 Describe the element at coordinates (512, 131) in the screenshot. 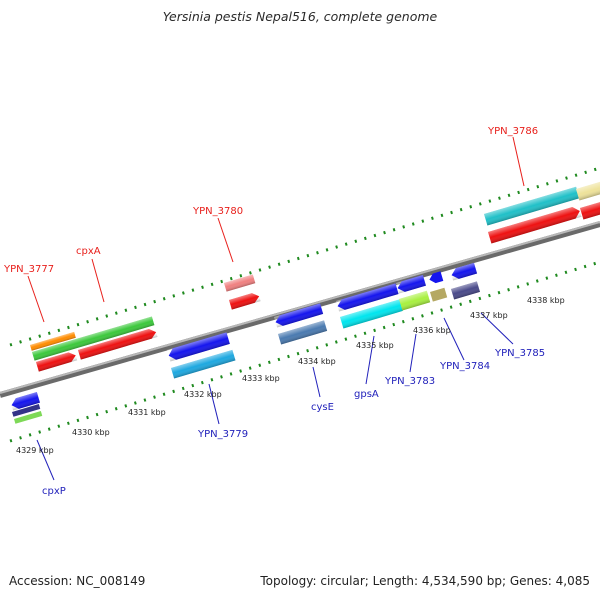

I see `label-YPN_3786: YPN_3786` at that location.